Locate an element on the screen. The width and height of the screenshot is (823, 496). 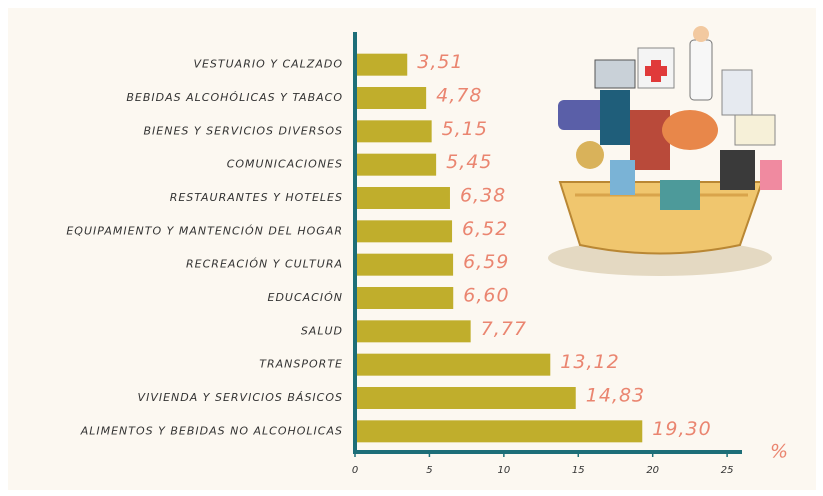
x-tick-label: 15 is located at coordinates (578, 470).